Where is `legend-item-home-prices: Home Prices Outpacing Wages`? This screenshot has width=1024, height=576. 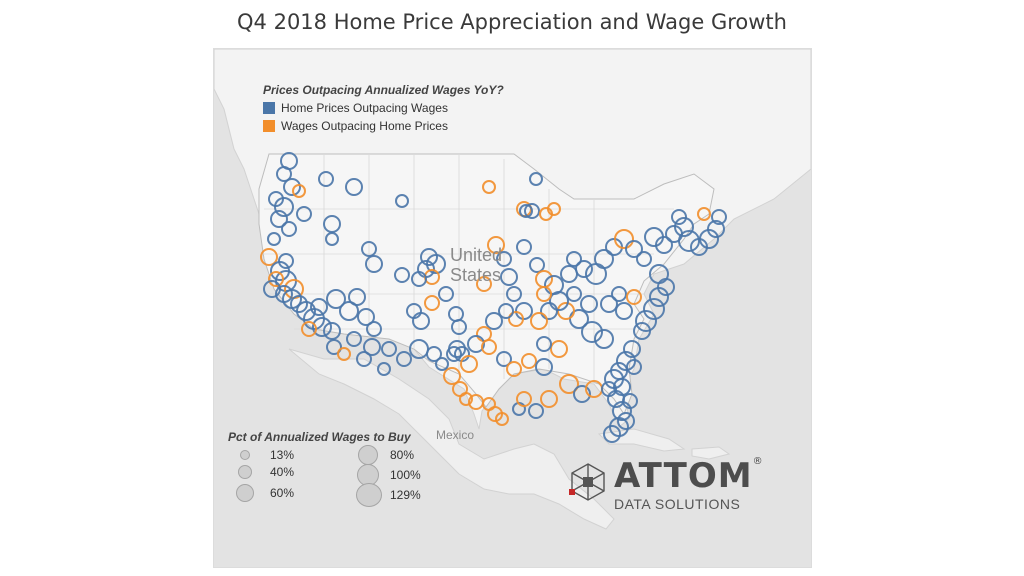 legend-item-home-prices: Home Prices Outpacing Wages is located at coordinates (383, 108).